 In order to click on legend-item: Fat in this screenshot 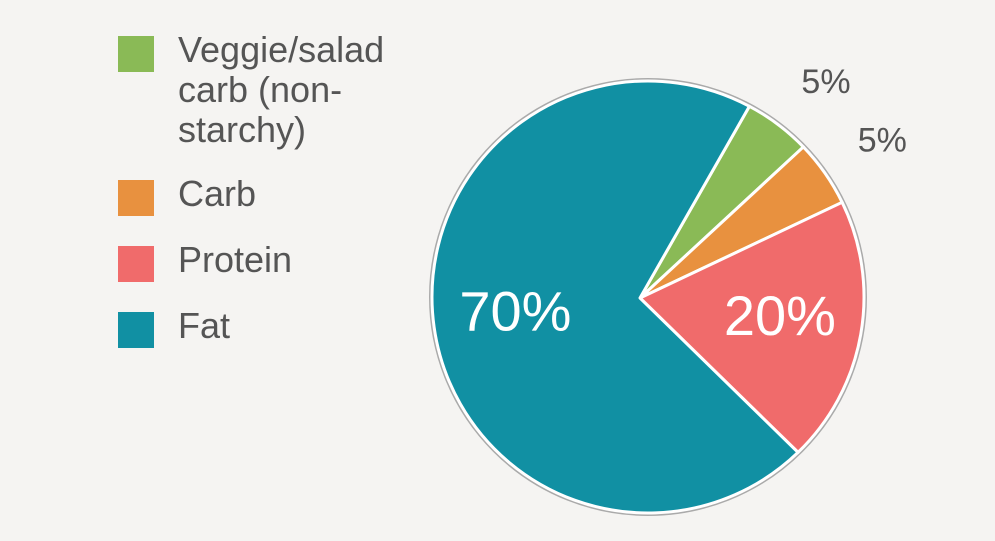, I will do `click(283, 327)`.